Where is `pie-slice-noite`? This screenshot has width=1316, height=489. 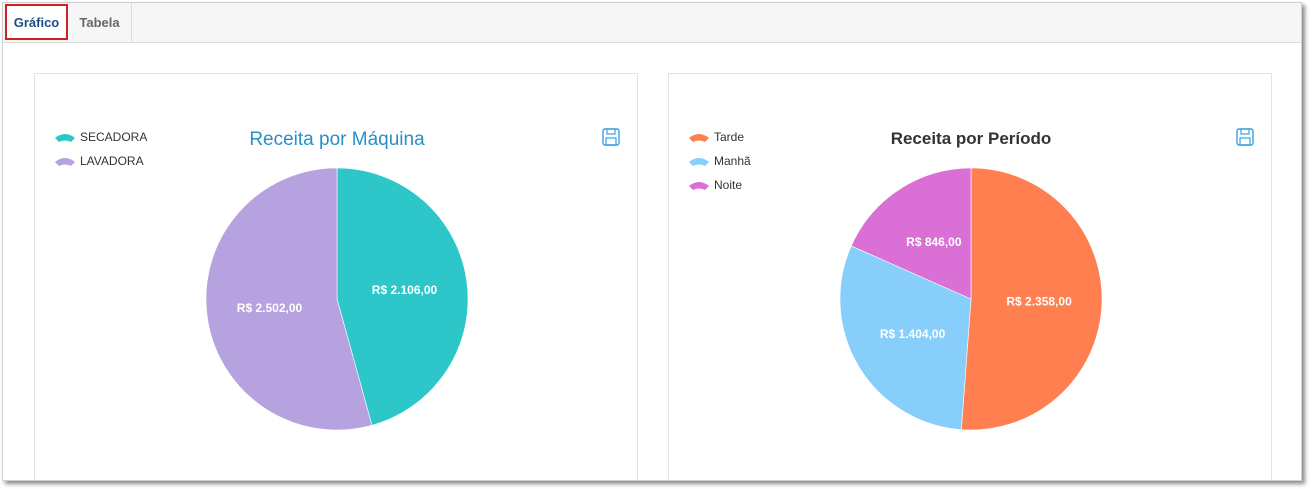 pie-slice-noite is located at coordinates (911, 233).